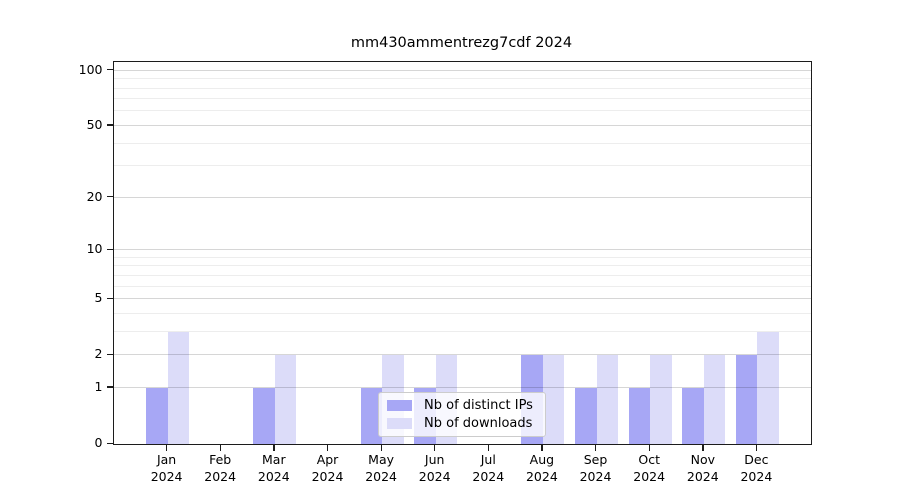 This screenshot has height=500, width=900. I want to click on legend-item-distinct-ips: Nb of distinct IPs, so click(462, 405).